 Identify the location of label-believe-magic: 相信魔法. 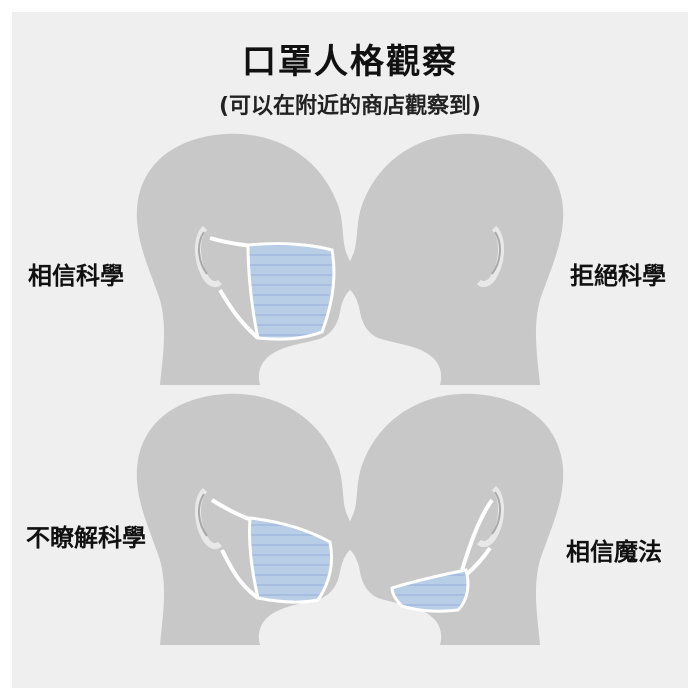
(614, 552).